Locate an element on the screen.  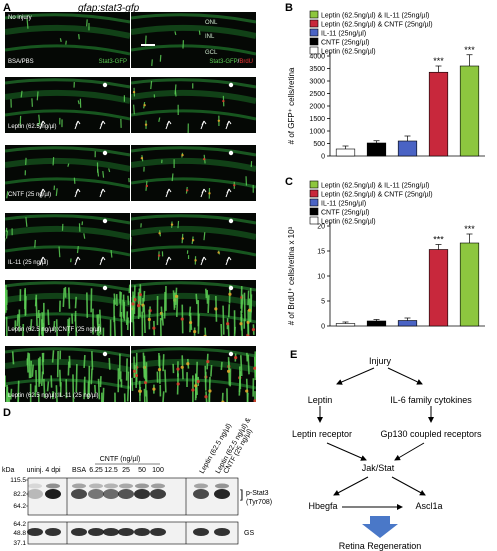
y-tick-label: 500 is located at coordinates (319, 144).